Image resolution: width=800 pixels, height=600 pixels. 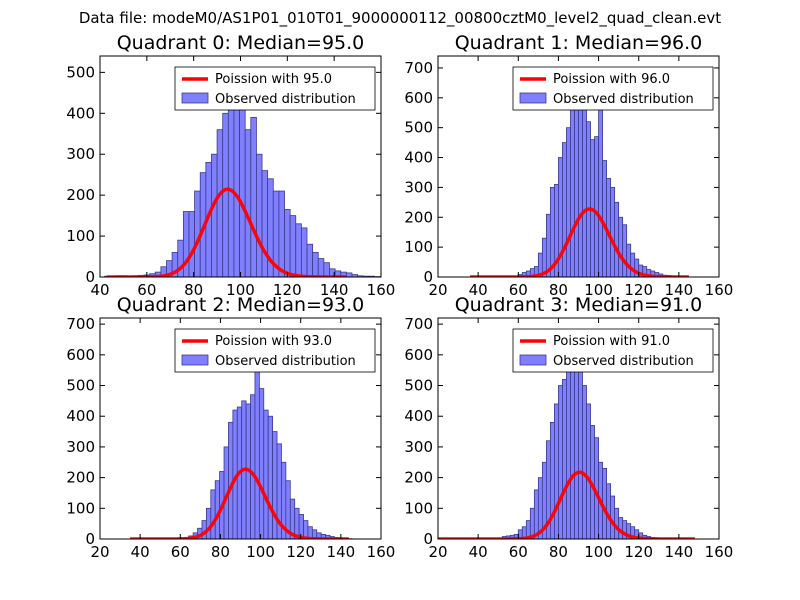 I want to click on legend: Poission with 95.0 Observed distribution, so click(x=275, y=88).